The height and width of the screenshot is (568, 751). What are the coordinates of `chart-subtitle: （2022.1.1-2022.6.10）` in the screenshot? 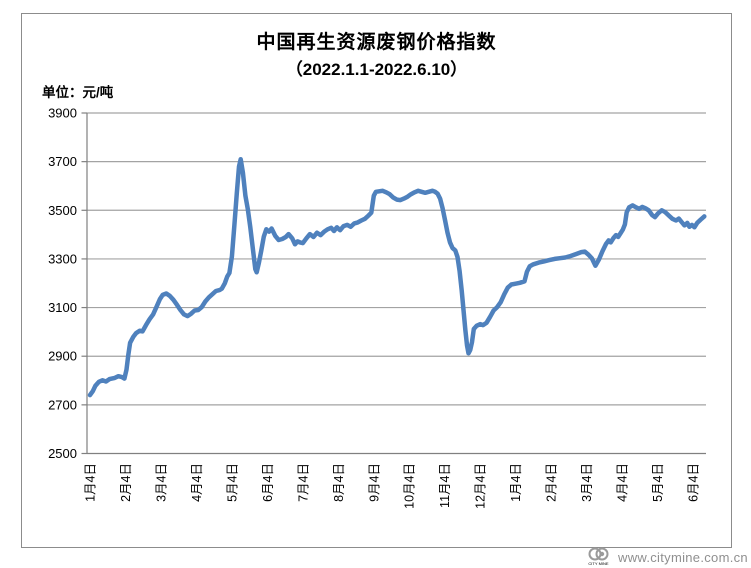 It's located at (376, 69).